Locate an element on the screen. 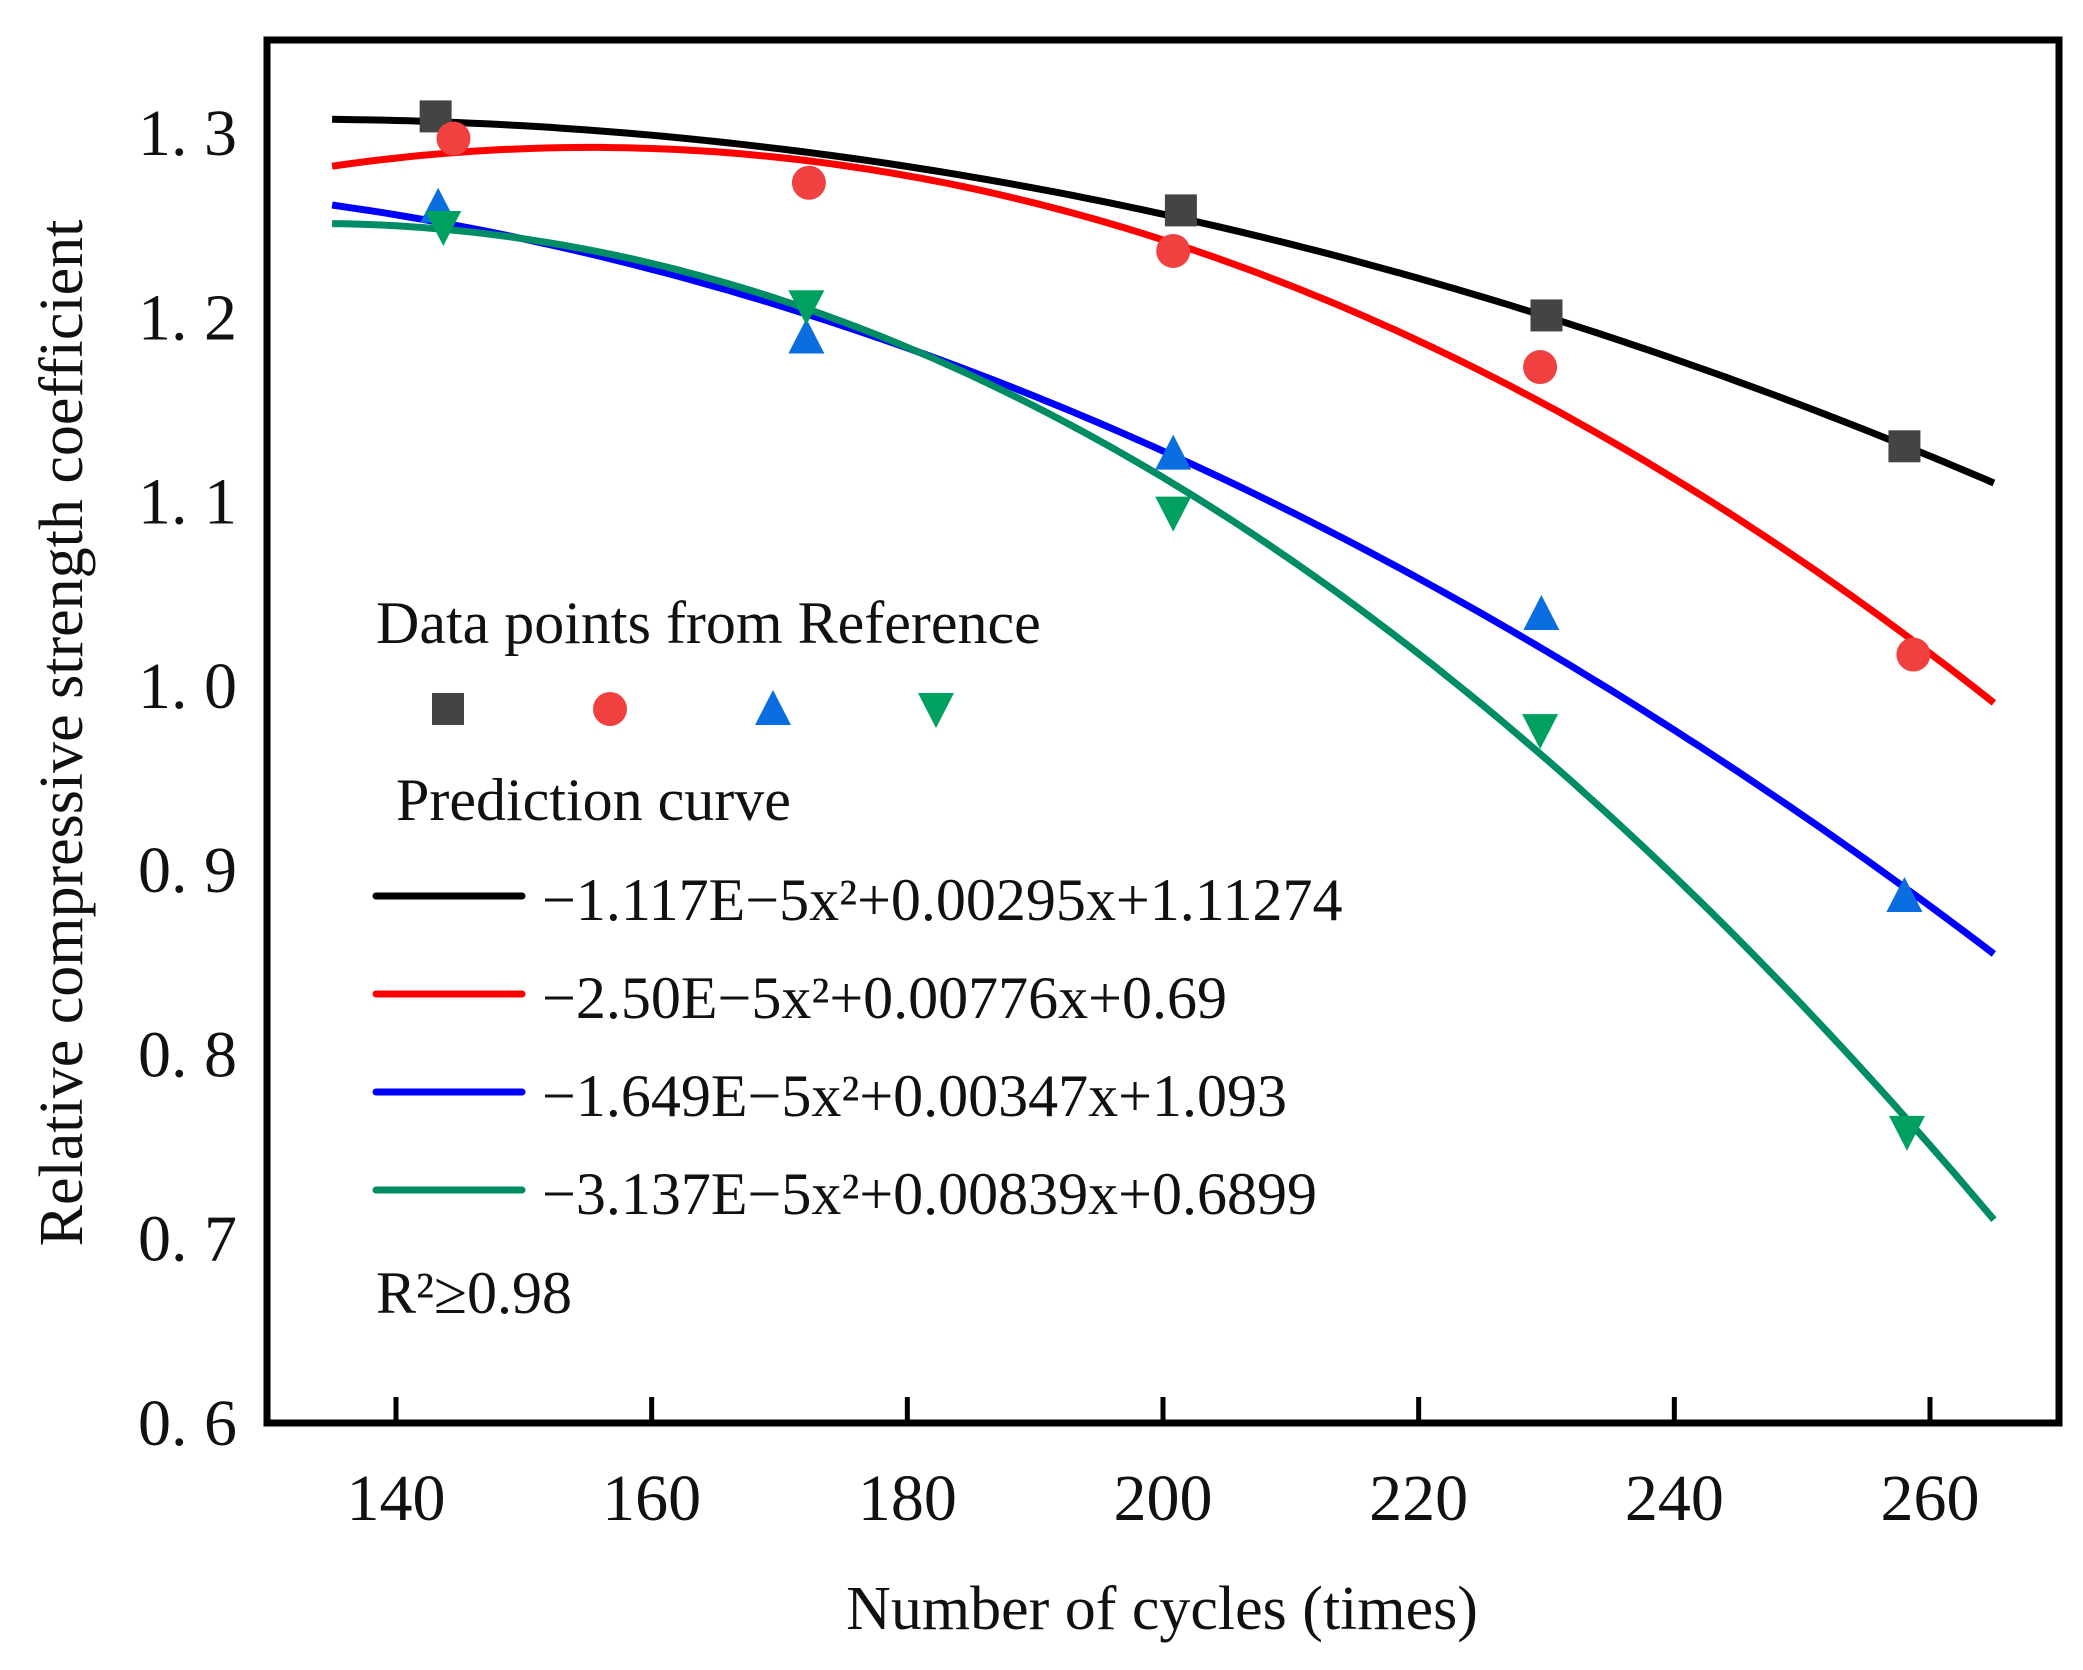  y-tick-label: 1. 2 is located at coordinates (187, 317).